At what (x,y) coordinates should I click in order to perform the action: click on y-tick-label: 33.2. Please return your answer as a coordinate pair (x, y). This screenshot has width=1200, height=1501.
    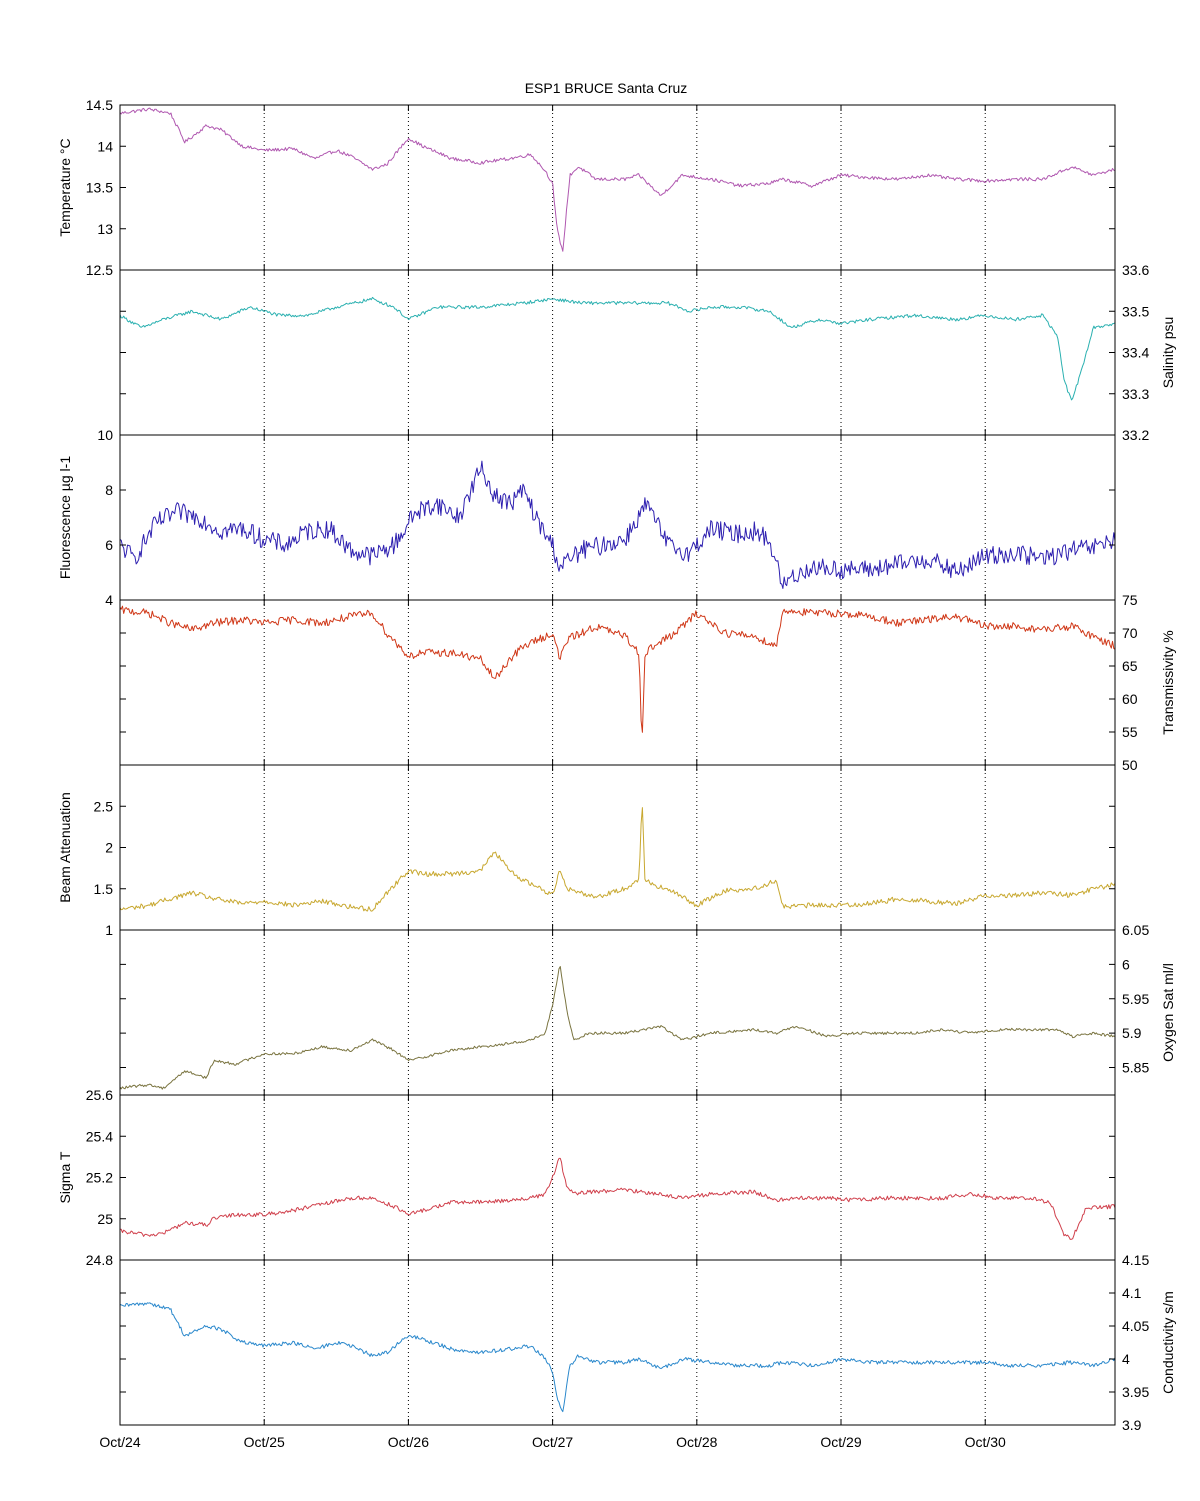
    Looking at the image, I should click on (1135, 435).